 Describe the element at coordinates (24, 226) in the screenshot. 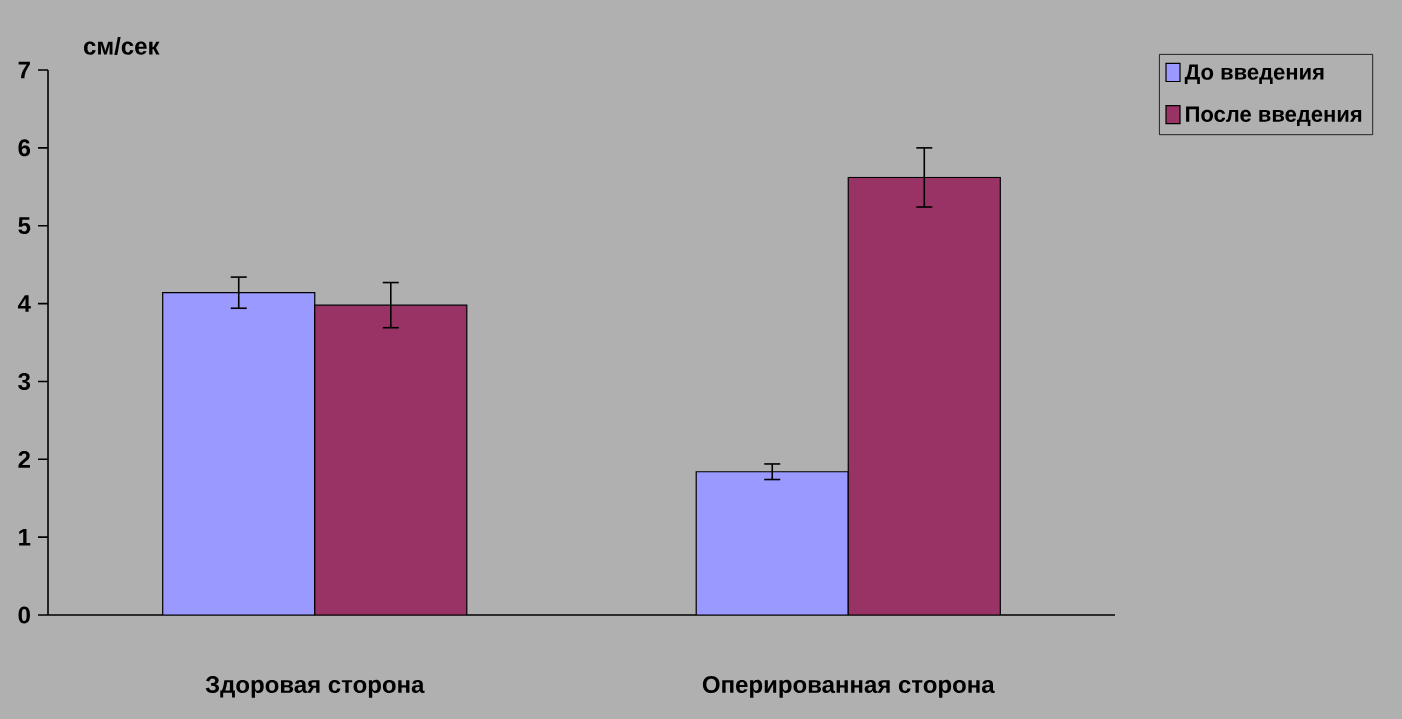

I see `y-tick-label: 5` at that location.